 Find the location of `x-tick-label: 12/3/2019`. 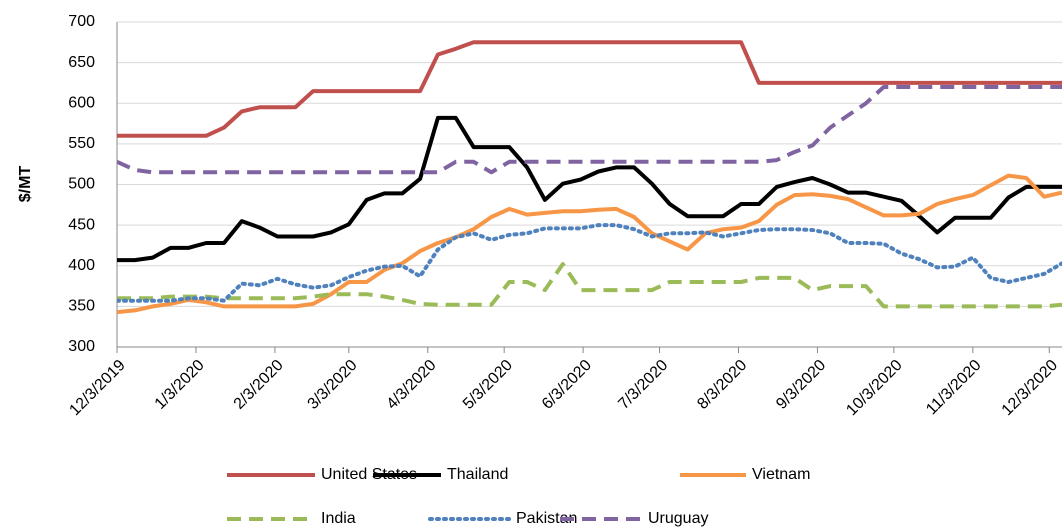

x-tick-label: 12/3/2019 is located at coordinates (97, 388).